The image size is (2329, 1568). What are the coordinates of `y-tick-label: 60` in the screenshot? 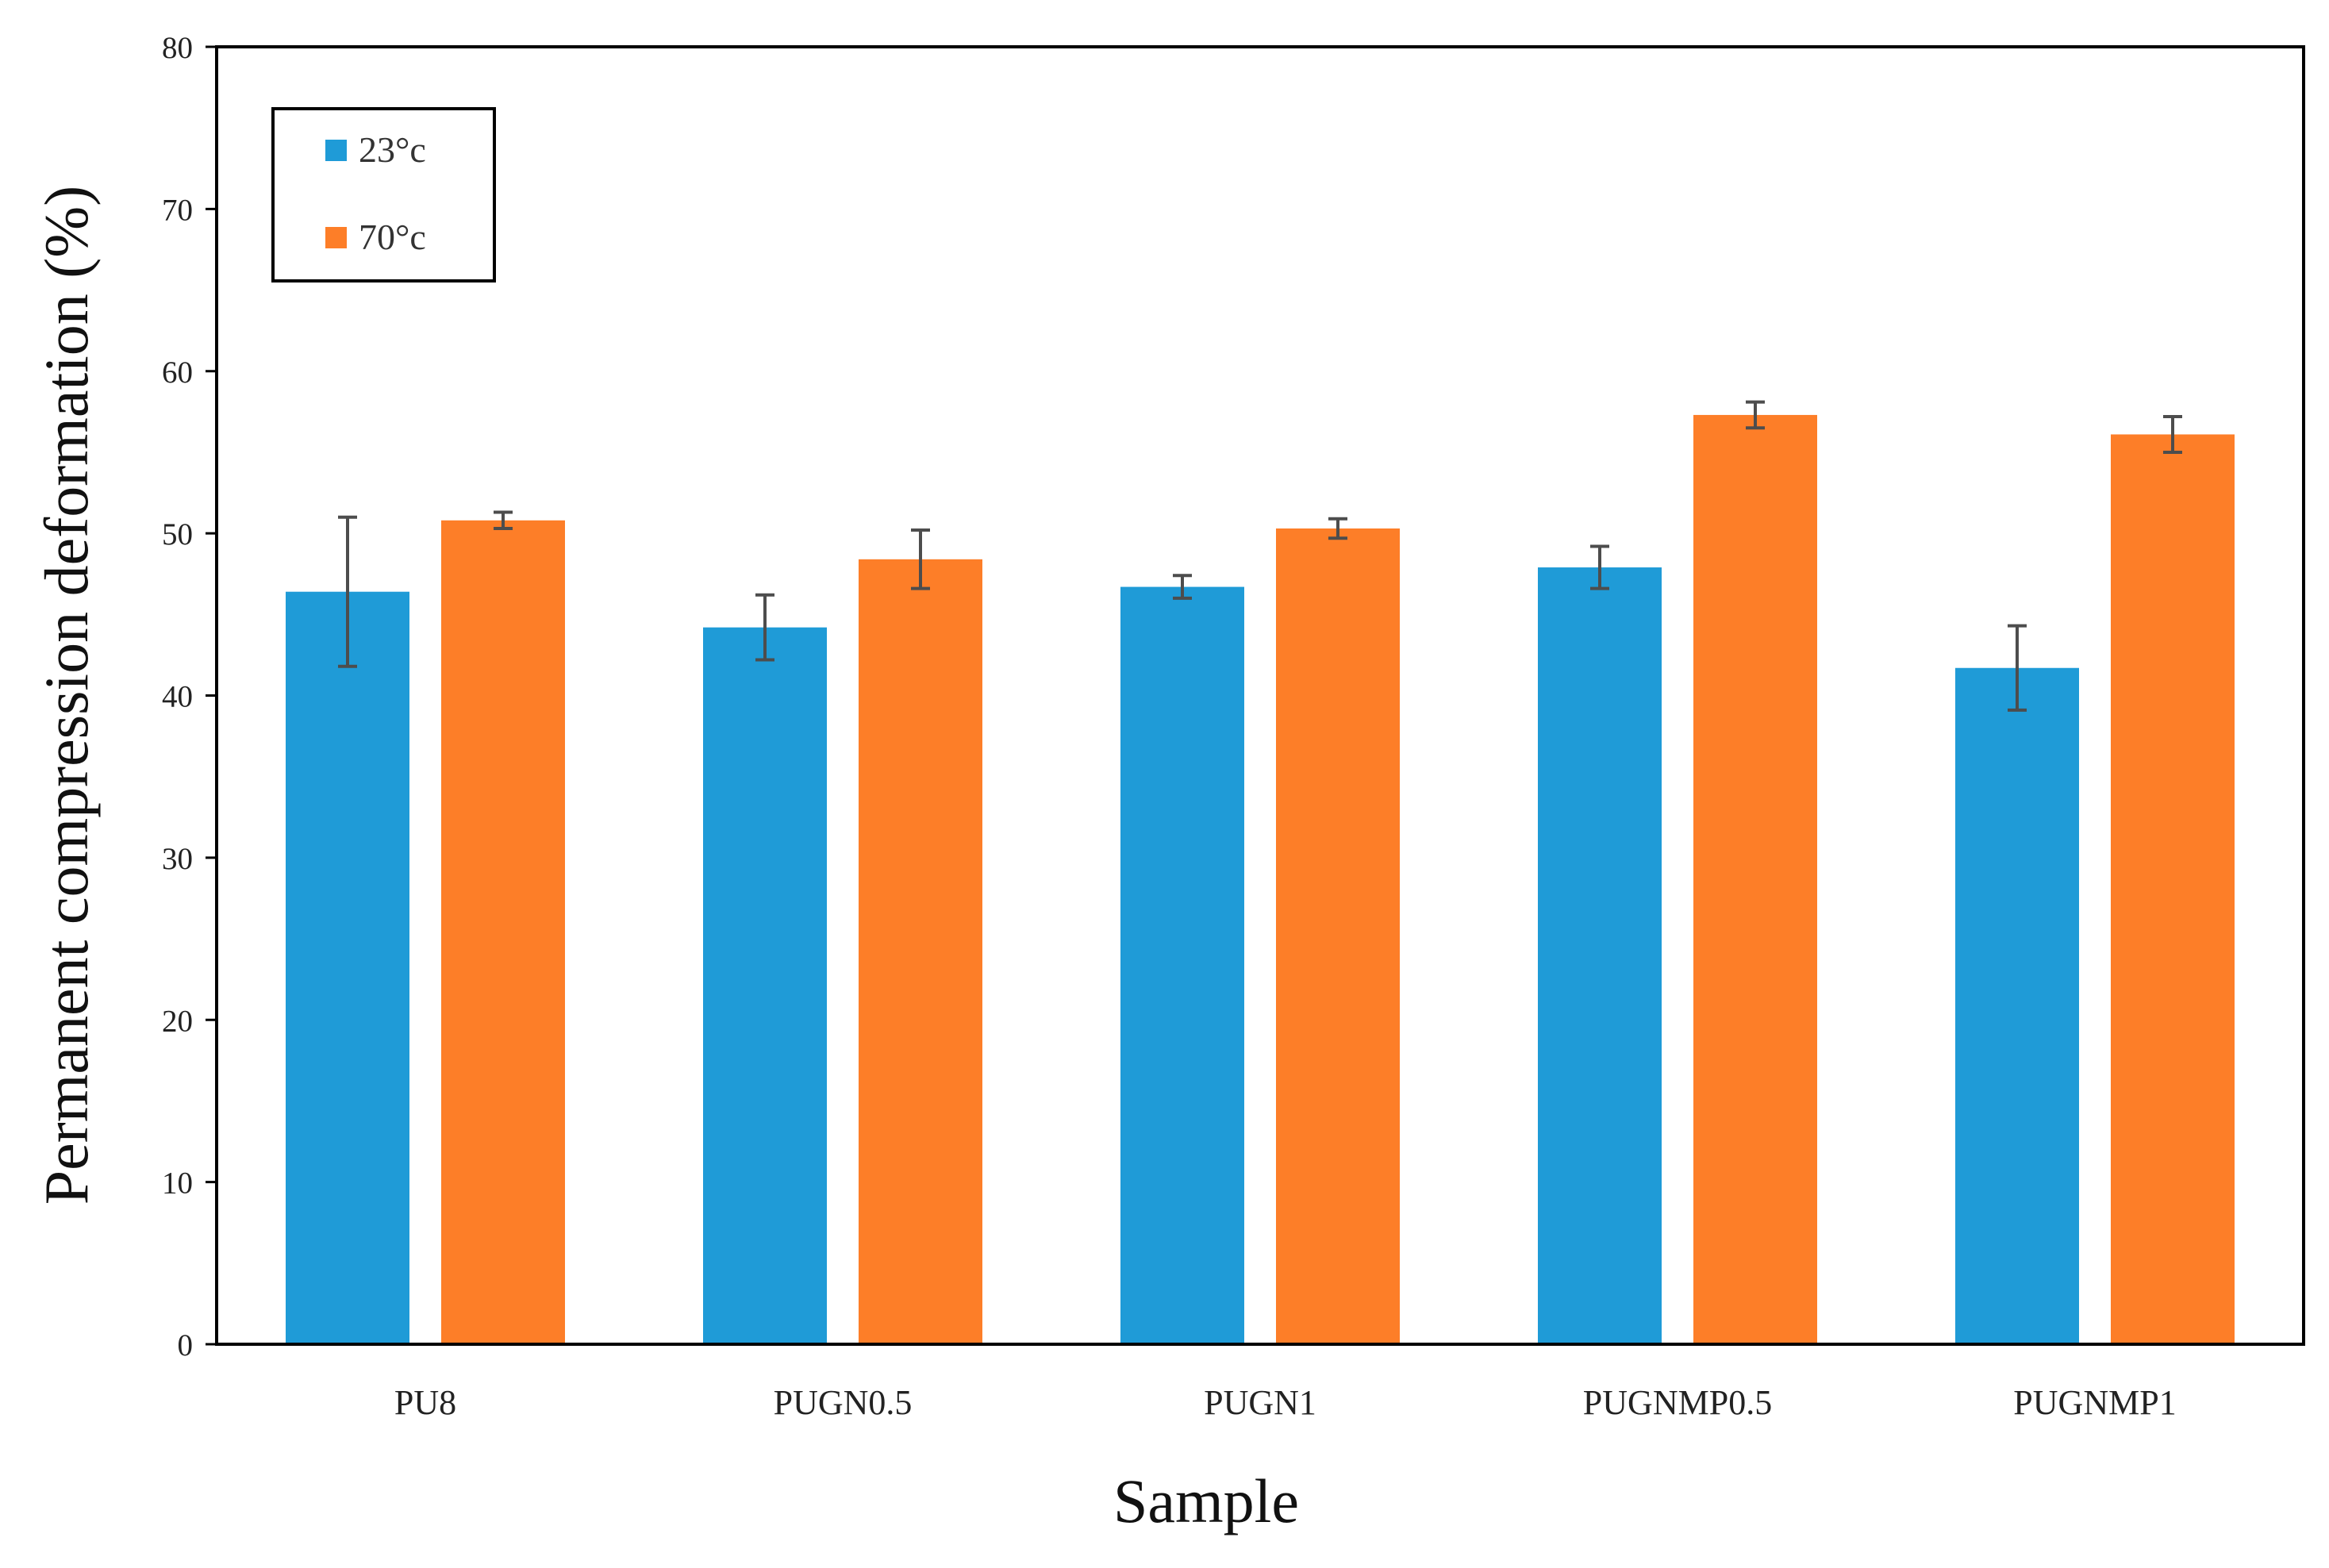 It's located at (178, 372).